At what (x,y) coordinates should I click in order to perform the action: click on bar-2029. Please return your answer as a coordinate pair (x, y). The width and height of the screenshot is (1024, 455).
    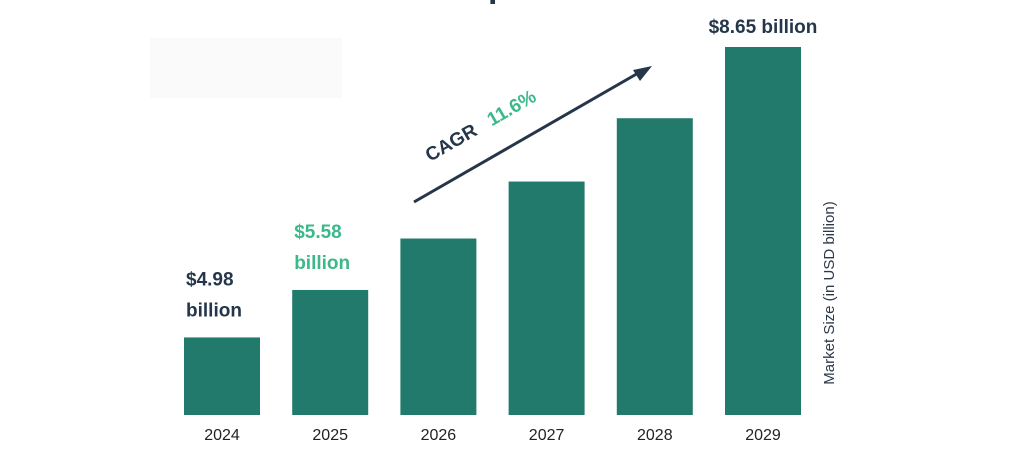
    Looking at the image, I should click on (763, 231).